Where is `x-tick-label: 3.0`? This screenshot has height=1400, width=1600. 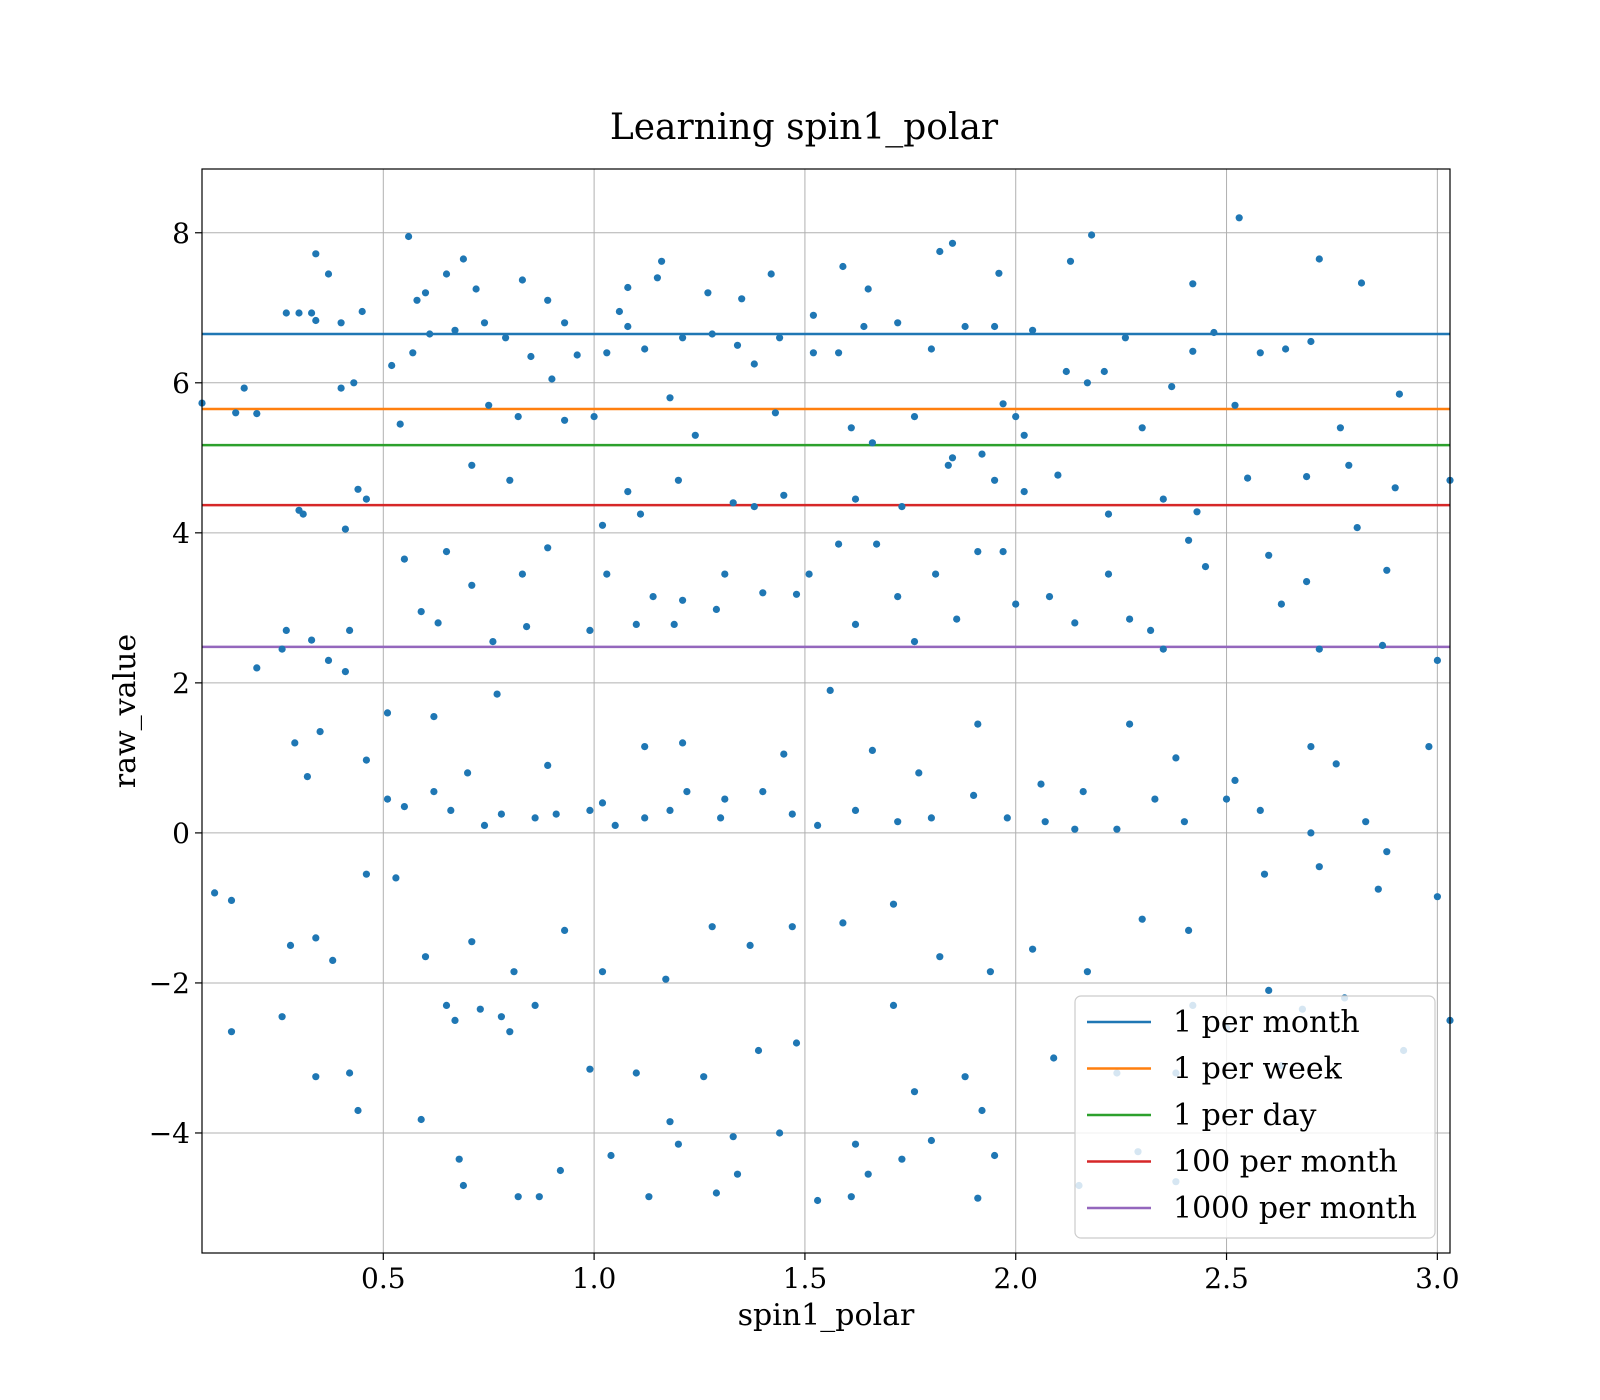 x-tick-label: 3.0 is located at coordinates (1437, 1278).